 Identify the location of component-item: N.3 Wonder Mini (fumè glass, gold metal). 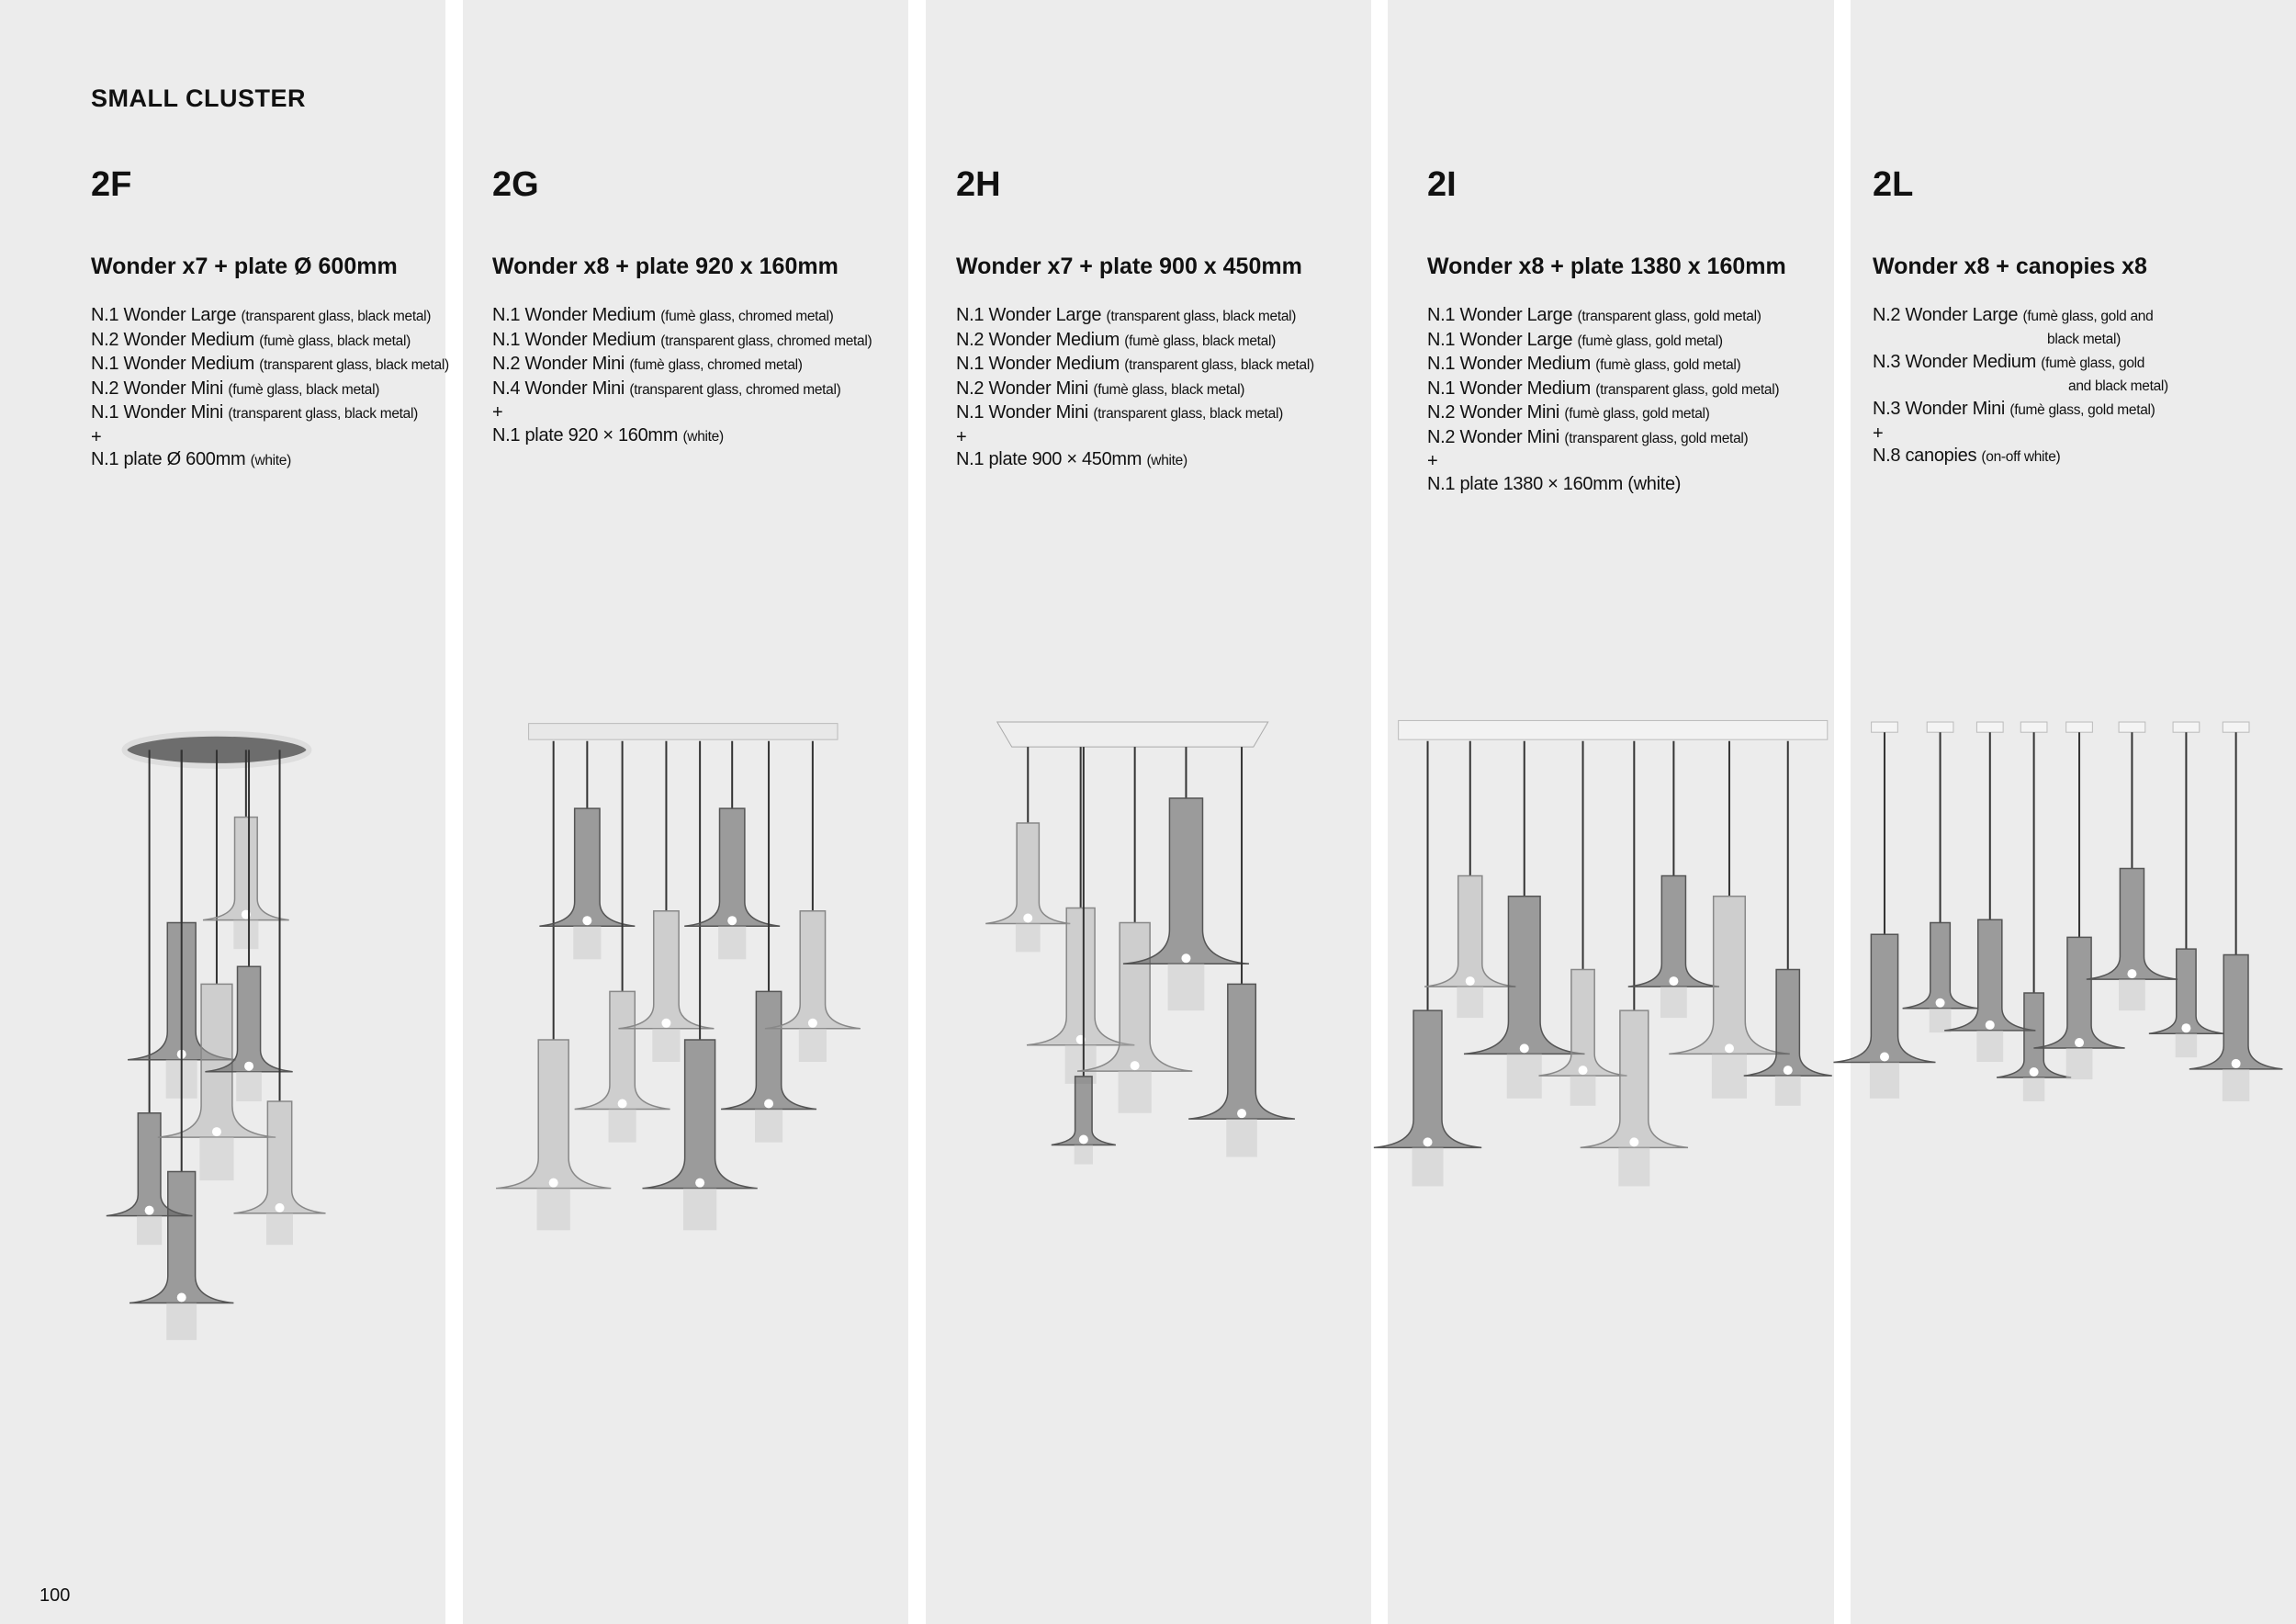
(2020, 410).